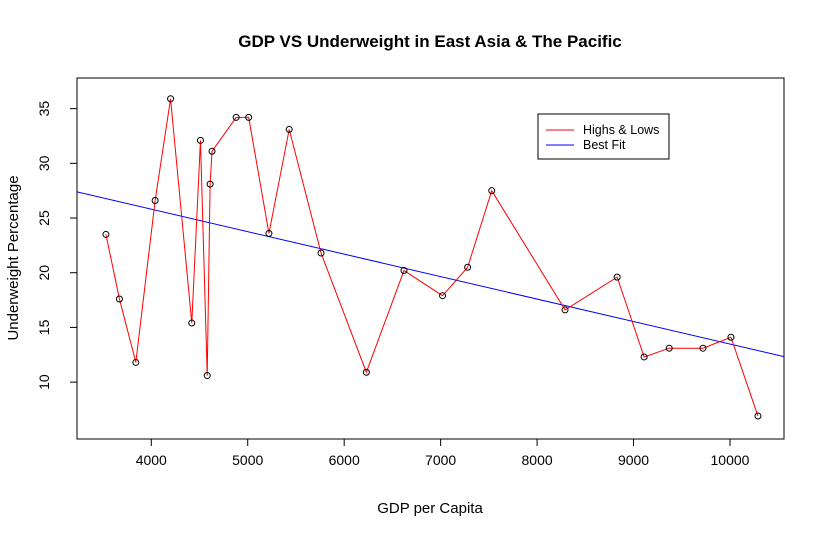  What do you see at coordinates (57, 245) in the screenshot?
I see `y-axis: 10 15 20 25 30 35` at bounding box center [57, 245].